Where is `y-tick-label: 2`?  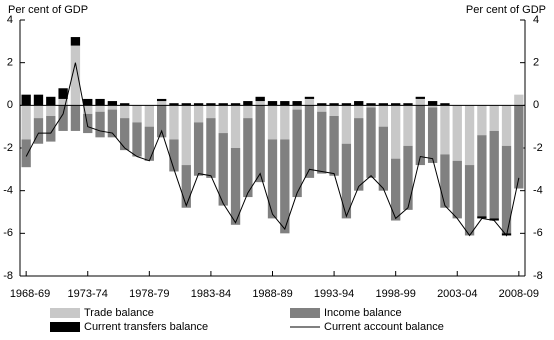
y-tick-label: 2 is located at coordinates (10, 63).